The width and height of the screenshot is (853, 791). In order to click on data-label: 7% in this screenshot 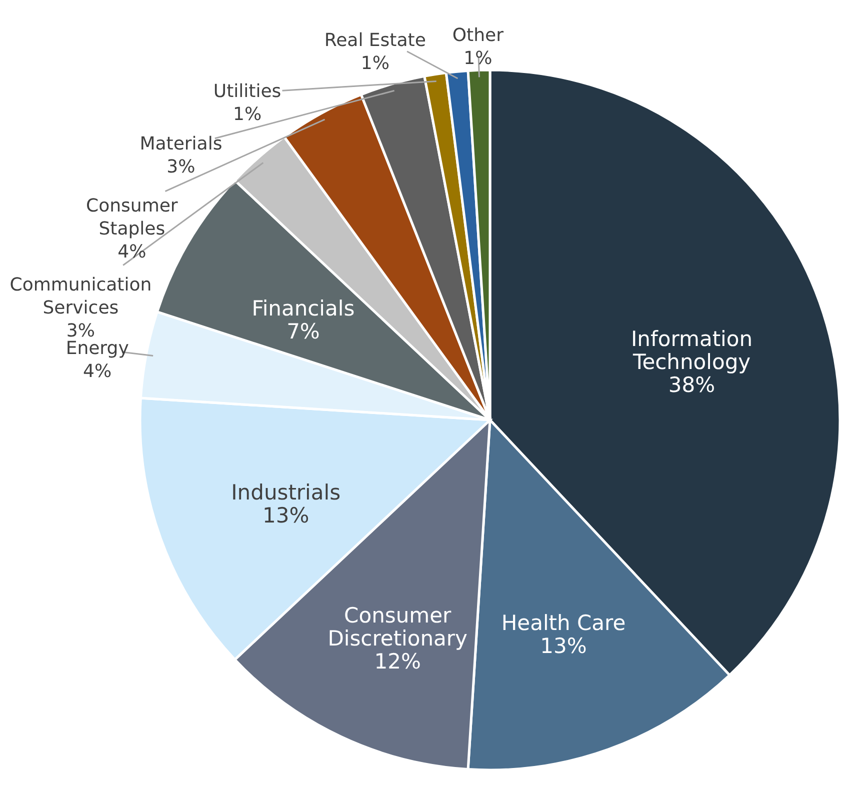, I will do `click(303, 332)`.